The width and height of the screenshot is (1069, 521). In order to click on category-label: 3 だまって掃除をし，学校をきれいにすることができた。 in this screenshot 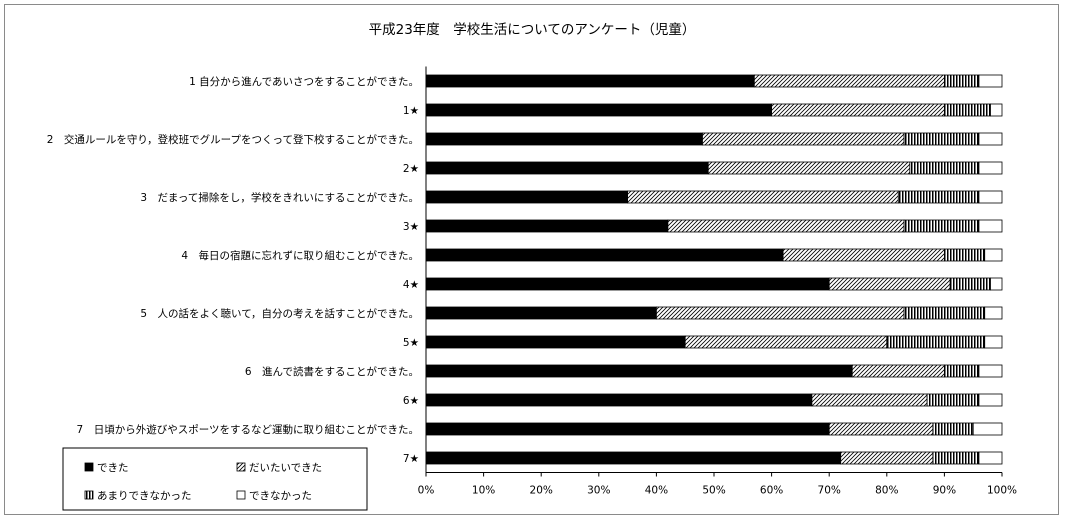, I will do `click(279, 197)`.